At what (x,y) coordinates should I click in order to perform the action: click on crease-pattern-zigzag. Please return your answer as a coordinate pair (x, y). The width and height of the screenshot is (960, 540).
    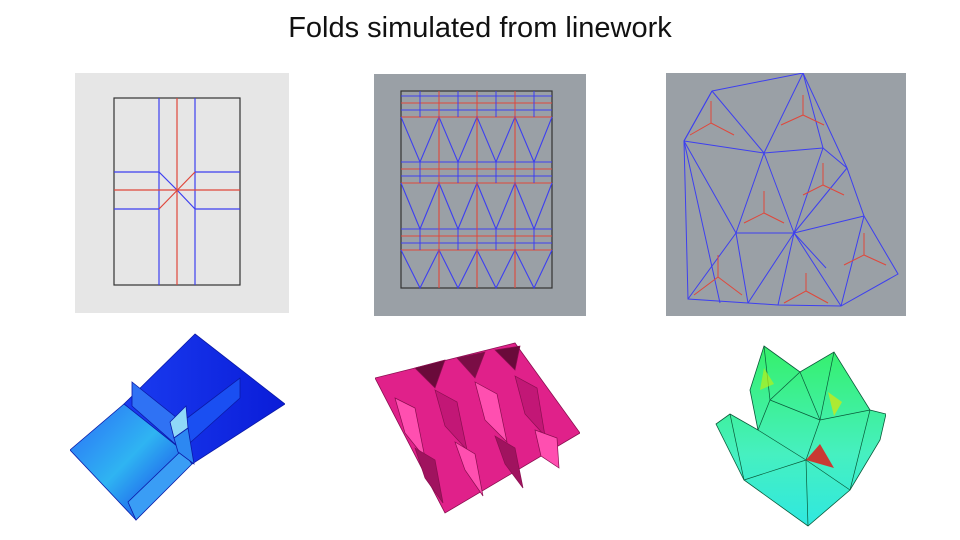
    Looking at the image, I should click on (480, 195).